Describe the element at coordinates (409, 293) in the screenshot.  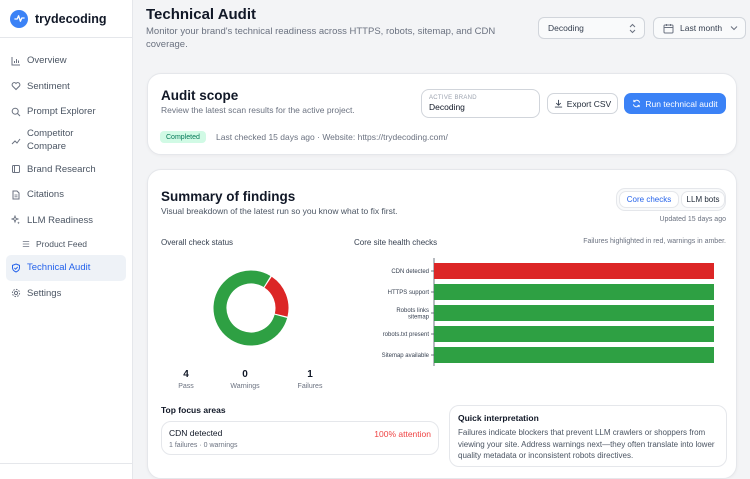
I see `tick-label-https-support: HTTPS support` at that location.